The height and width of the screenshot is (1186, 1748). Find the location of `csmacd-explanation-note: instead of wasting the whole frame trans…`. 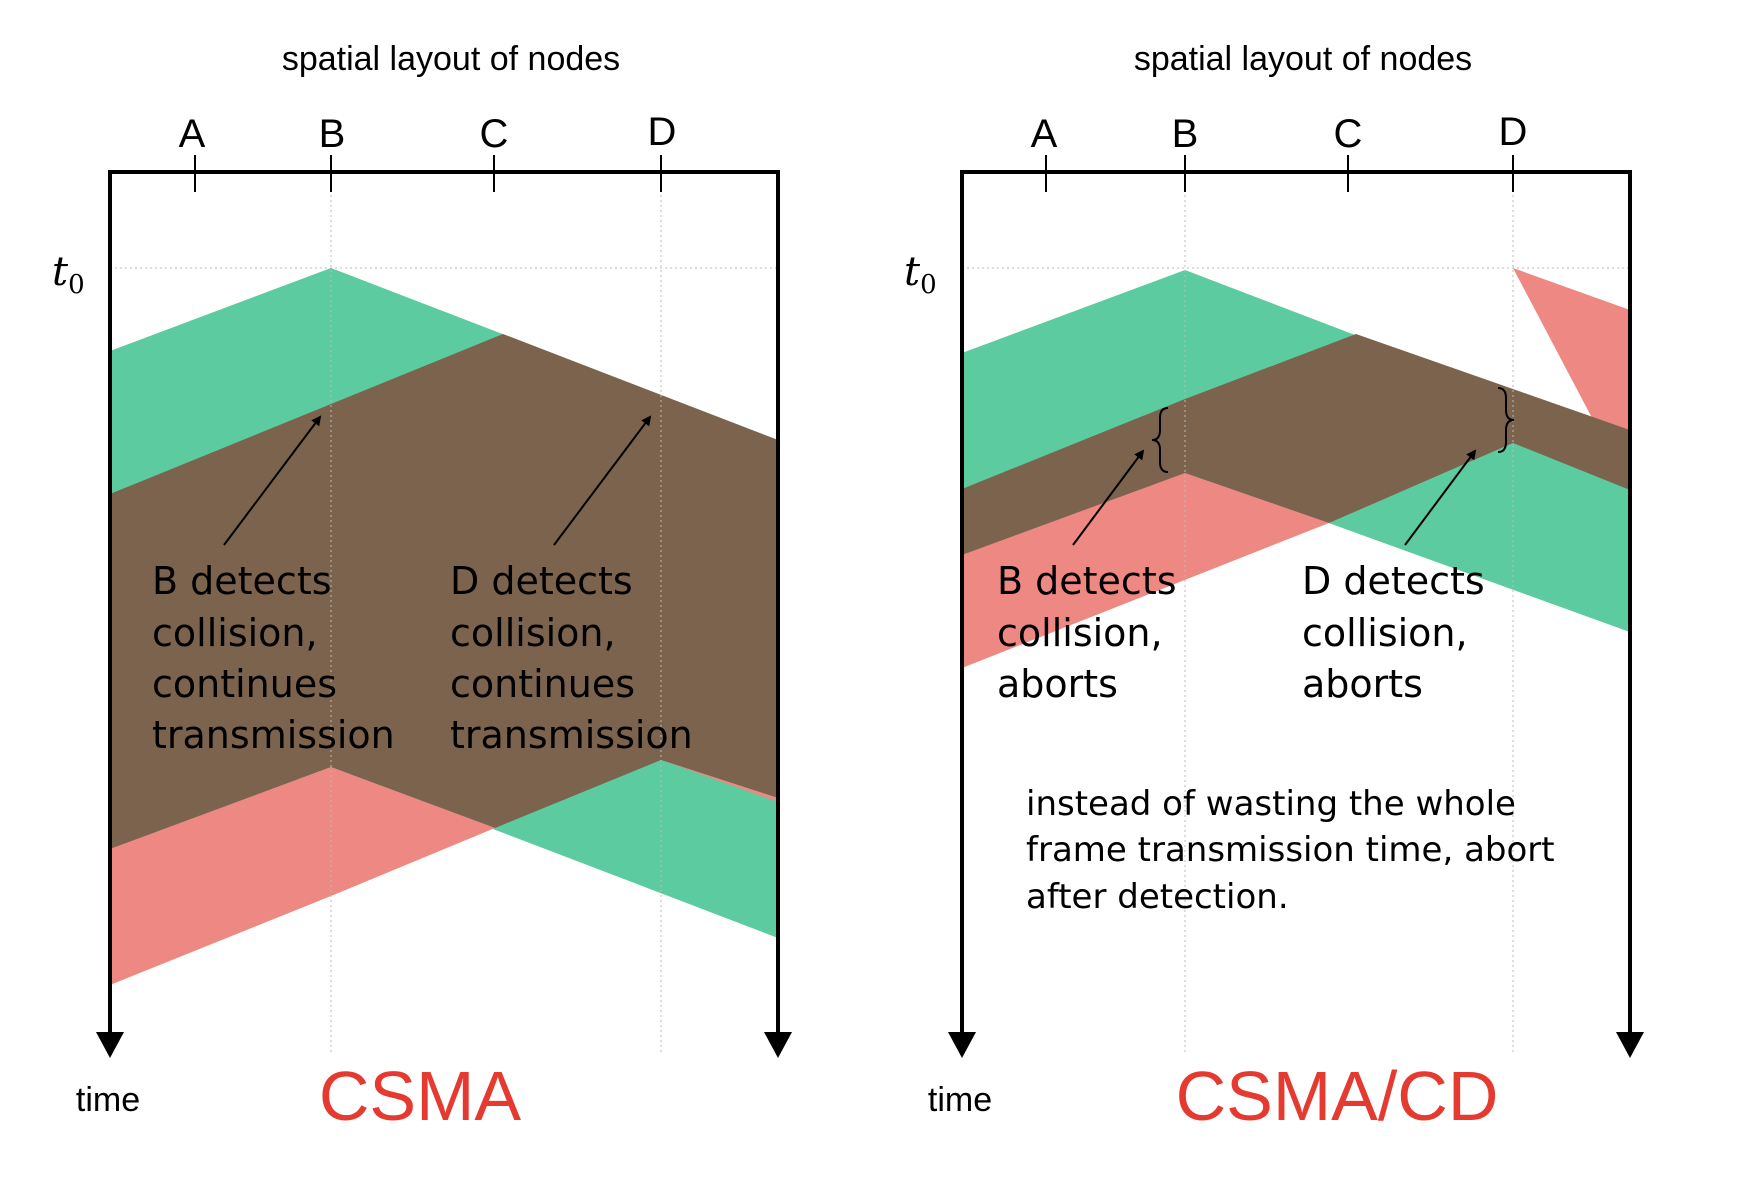

csmacd-explanation-note: instead of wasting the whole frame trans… is located at coordinates (1290, 850).